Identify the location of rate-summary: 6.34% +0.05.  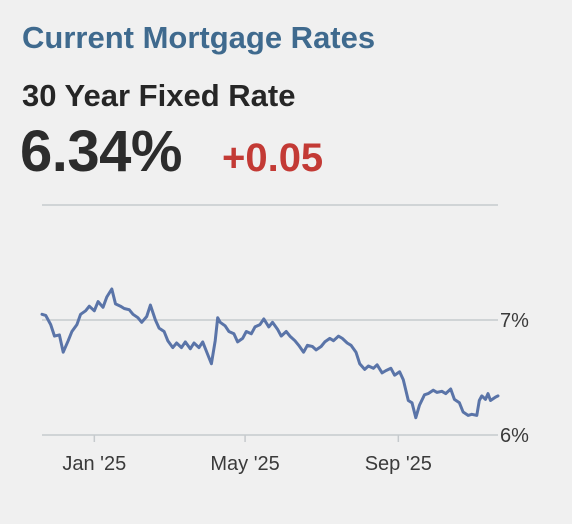
(171, 153).